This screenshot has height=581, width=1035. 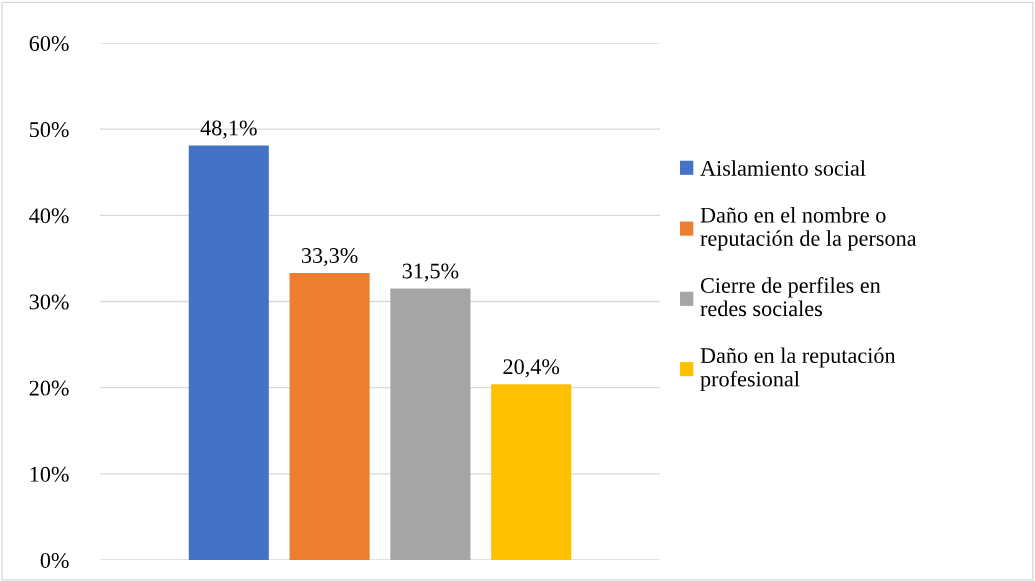 What do you see at coordinates (228, 129) in the screenshot?
I see `data-label: 48,1%` at bounding box center [228, 129].